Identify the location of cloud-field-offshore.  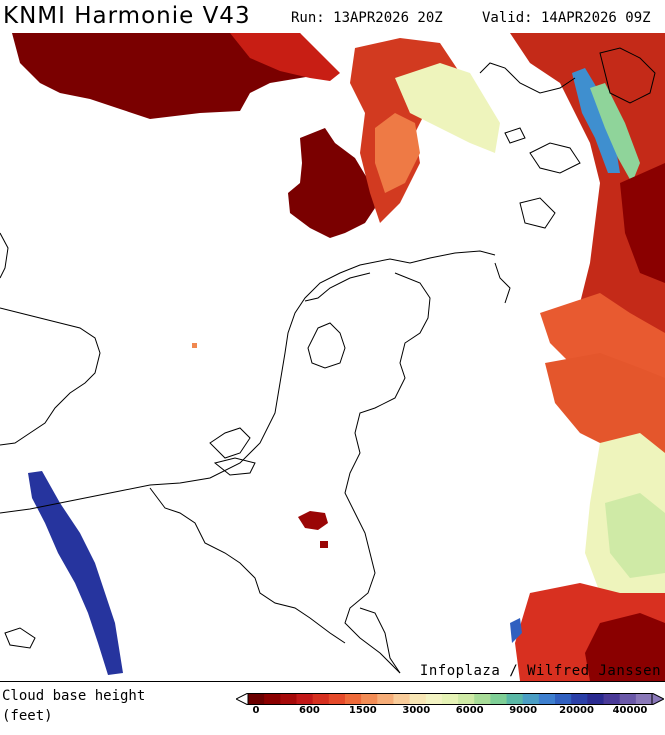
(331, 183).